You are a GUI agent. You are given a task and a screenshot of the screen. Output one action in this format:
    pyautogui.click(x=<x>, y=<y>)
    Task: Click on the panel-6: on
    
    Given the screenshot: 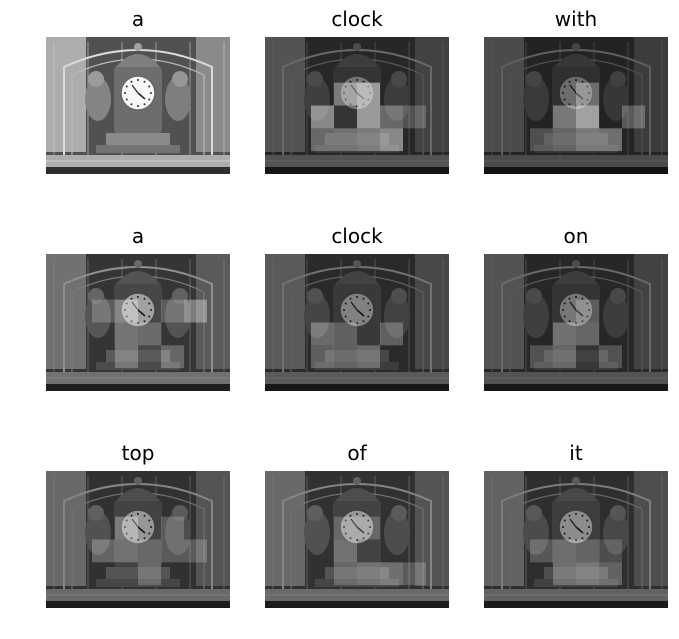 What is the action you would take?
    pyautogui.click(x=576, y=306)
    